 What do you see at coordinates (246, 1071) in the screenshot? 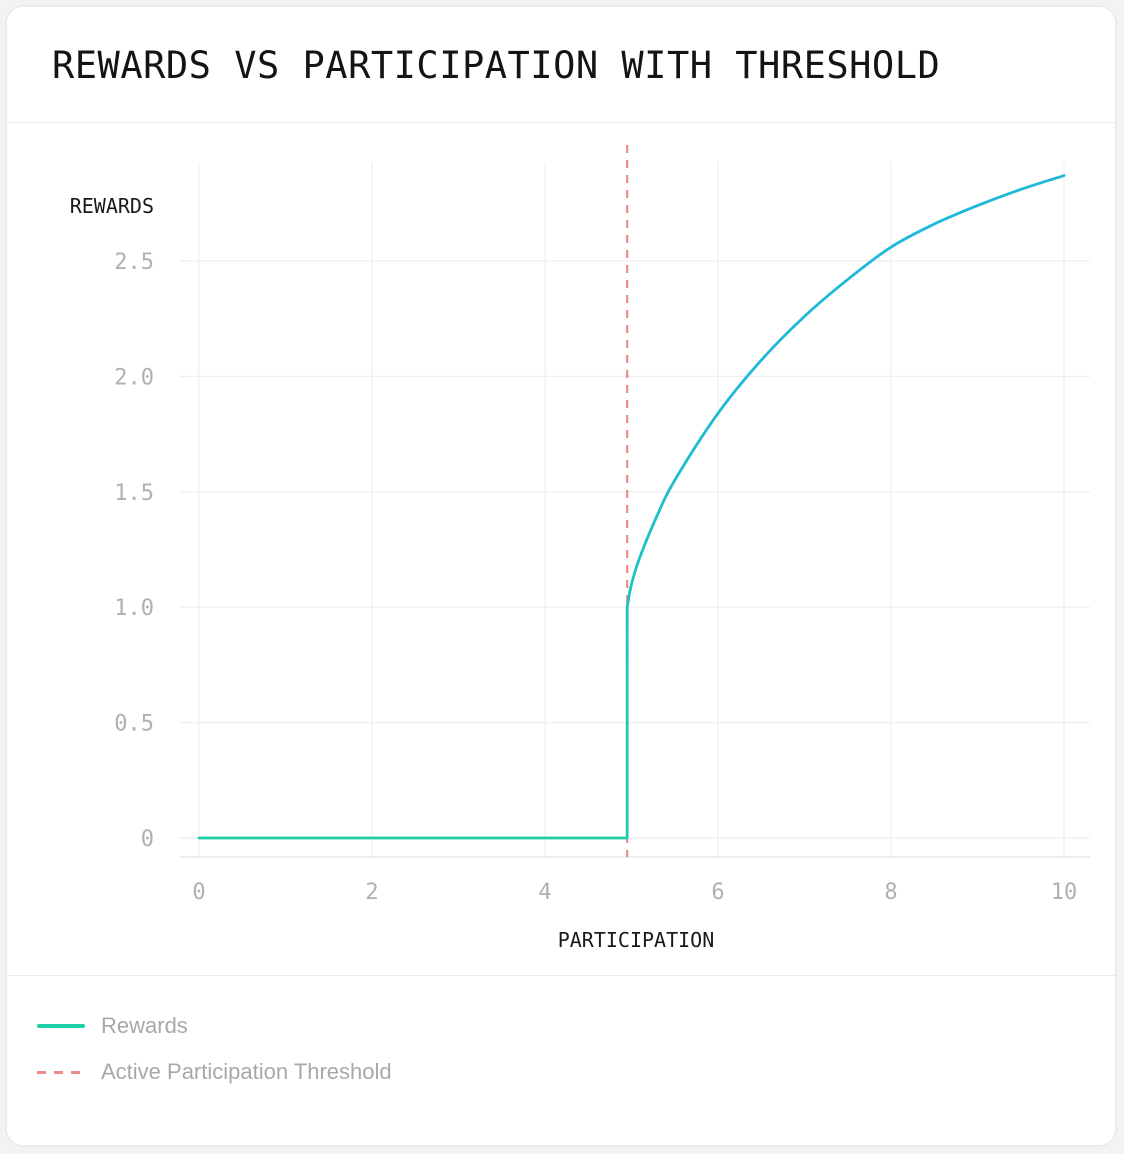
I see `legend-label-threshold: Active Participation Threshold` at bounding box center [246, 1071].